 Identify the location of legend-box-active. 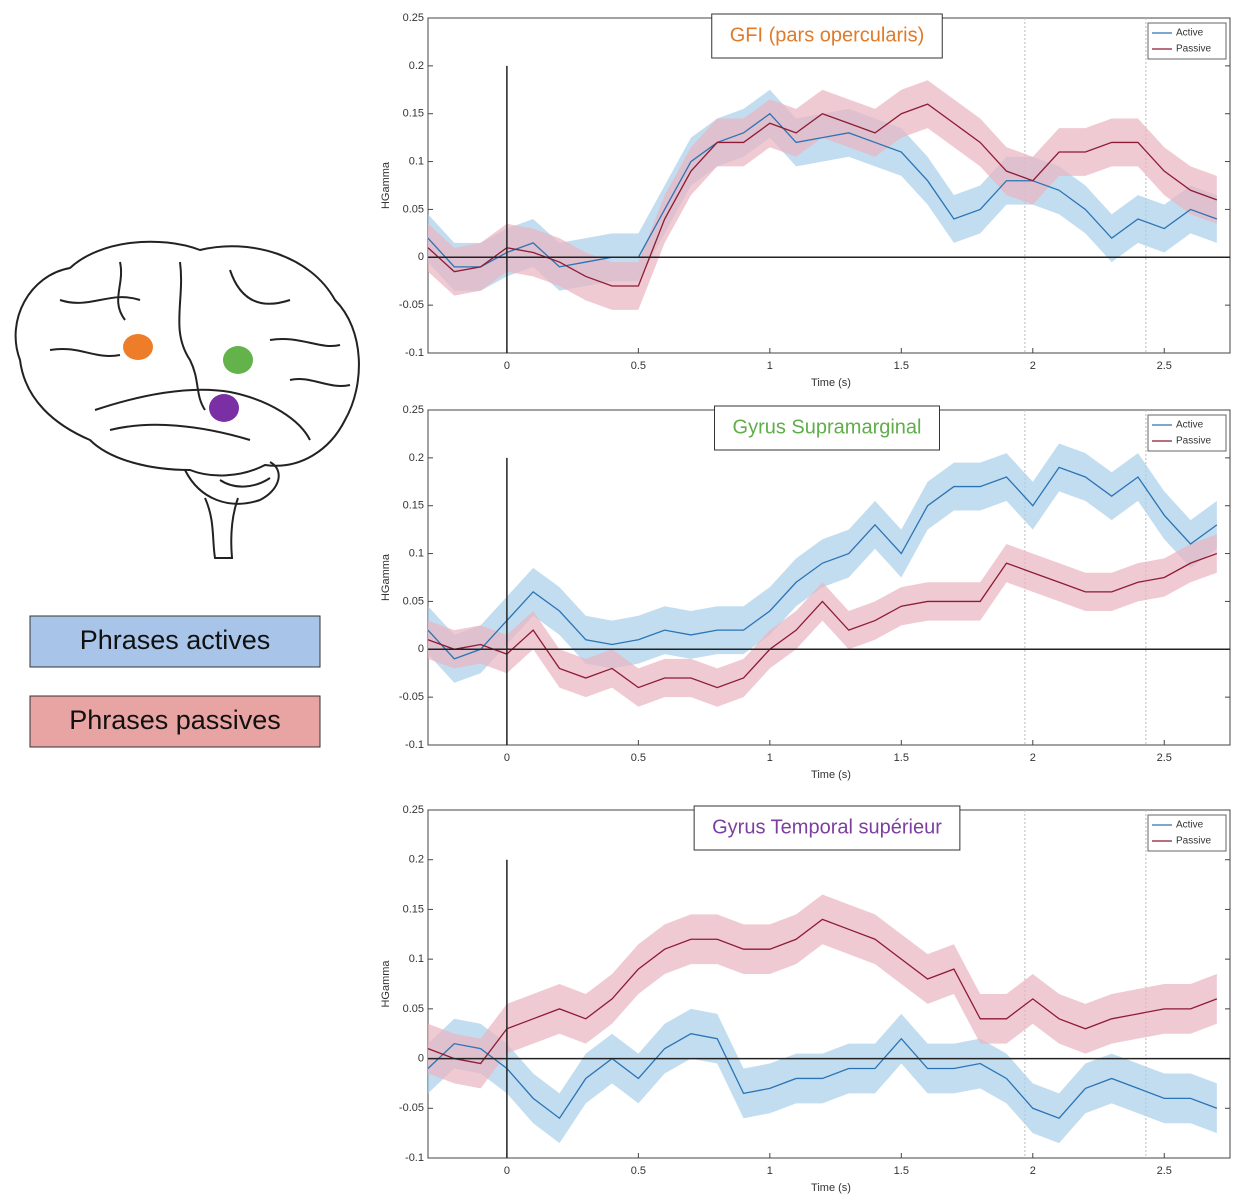
(175, 641).